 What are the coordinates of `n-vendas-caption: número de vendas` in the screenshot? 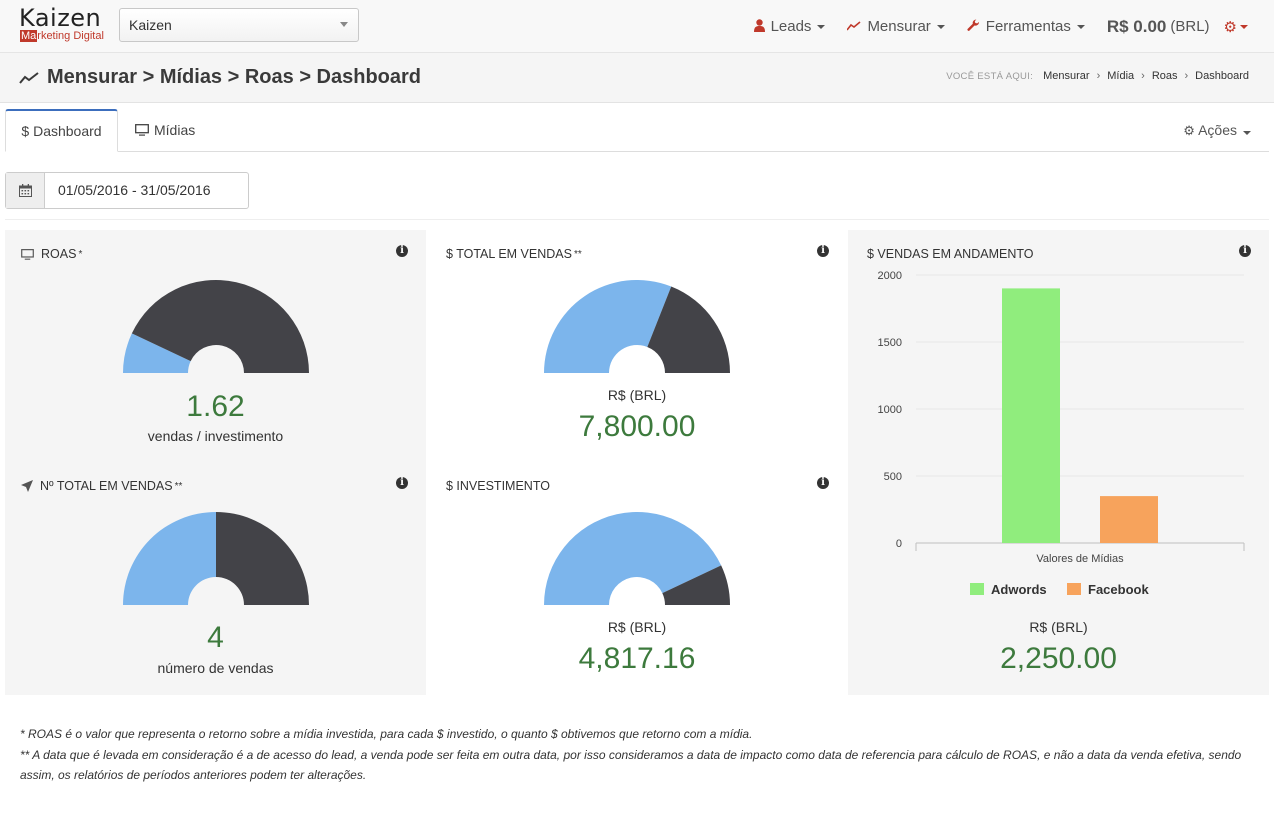 It's located at (215, 668).